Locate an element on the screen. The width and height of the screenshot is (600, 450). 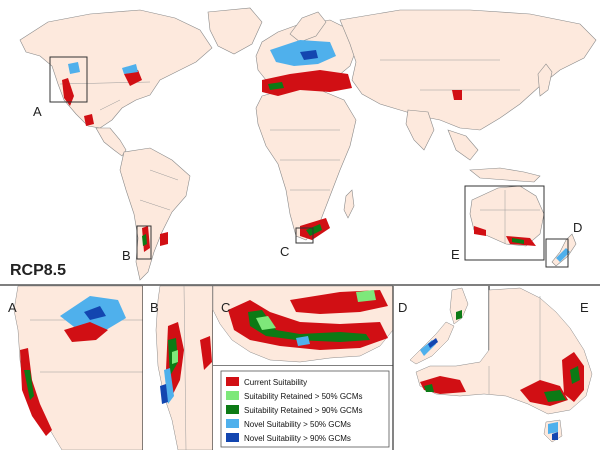
mexico-current-patch is located at coordinates (89, 120).